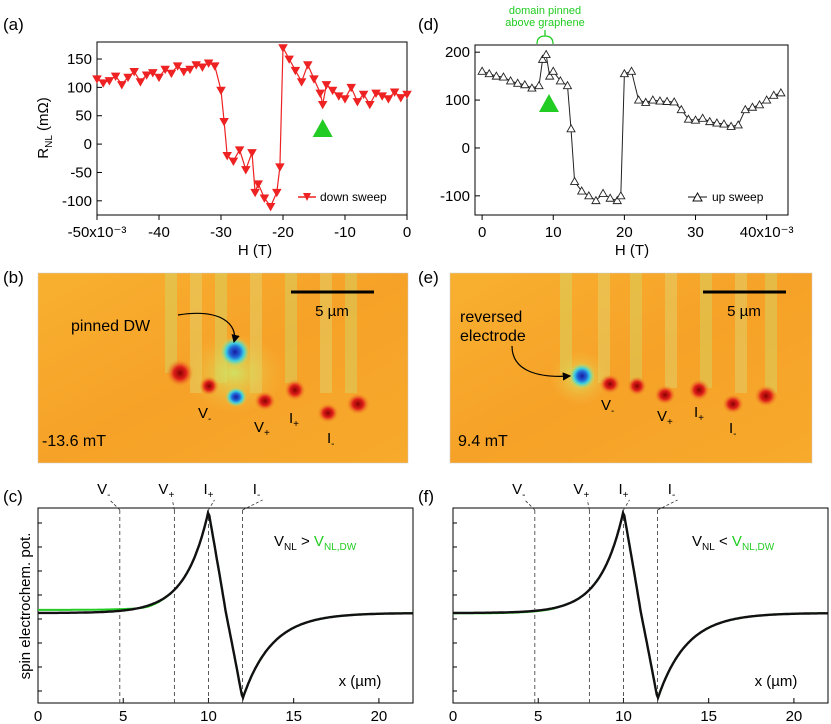  What do you see at coordinates (695, 232) in the screenshot?
I see `x-tick-label: 30` at bounding box center [695, 232].